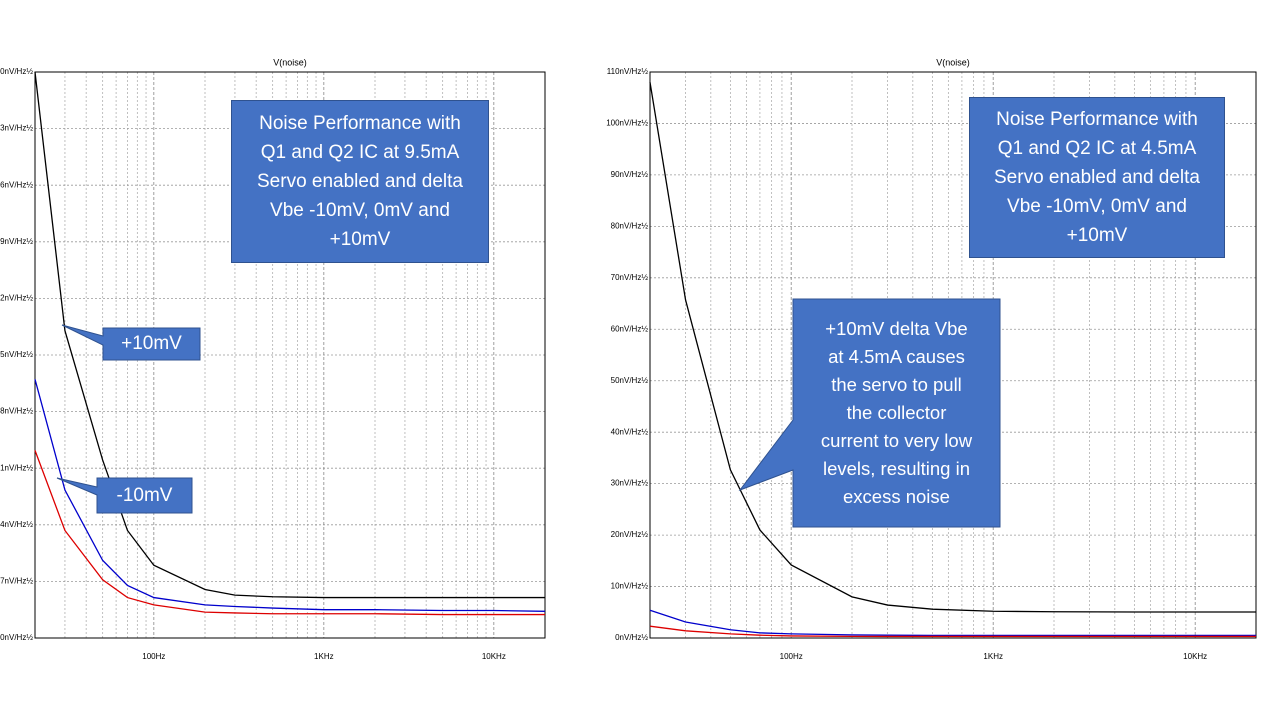 Image resolution: width=1280 pixels, height=720 pixels. Describe the element at coordinates (630, 431) in the screenshot. I see `y-tick-label: 40nV/Hz½` at that location.